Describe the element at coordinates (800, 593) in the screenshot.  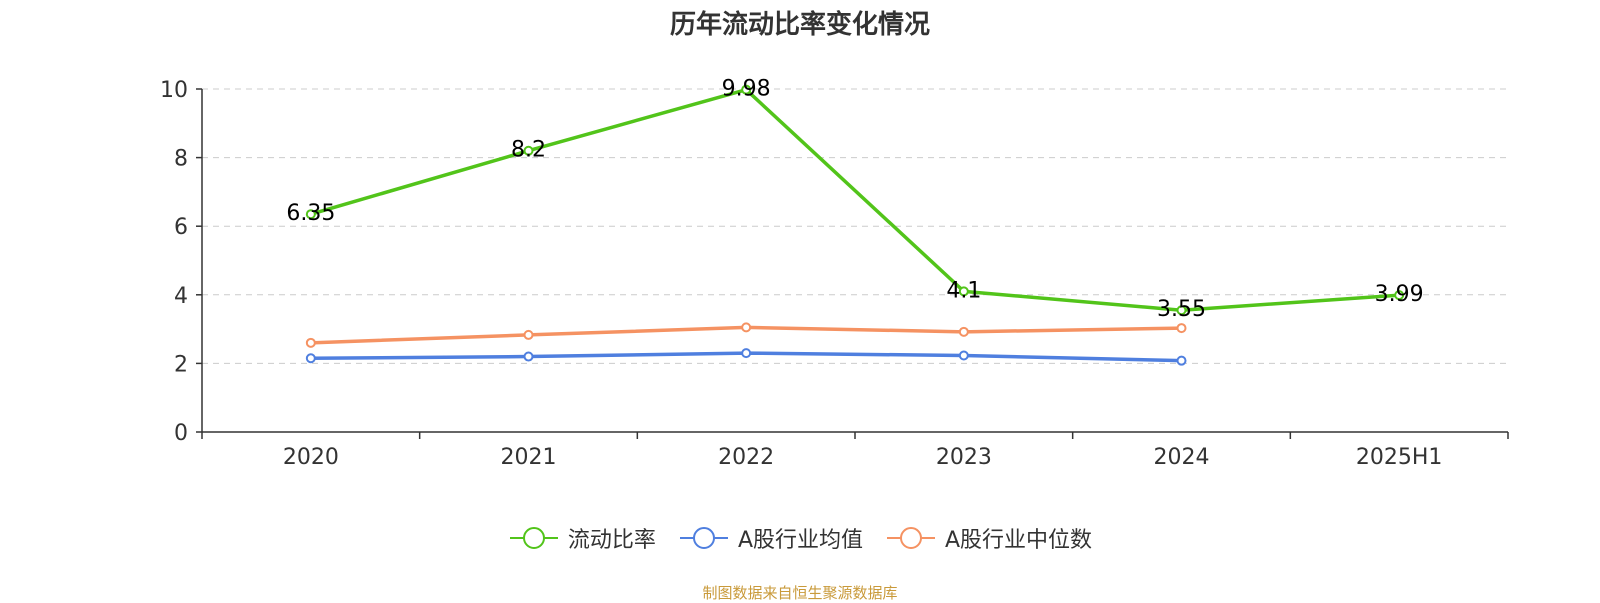
I see `source-note: 制图数据来自恒生聚源数据库` at that location.